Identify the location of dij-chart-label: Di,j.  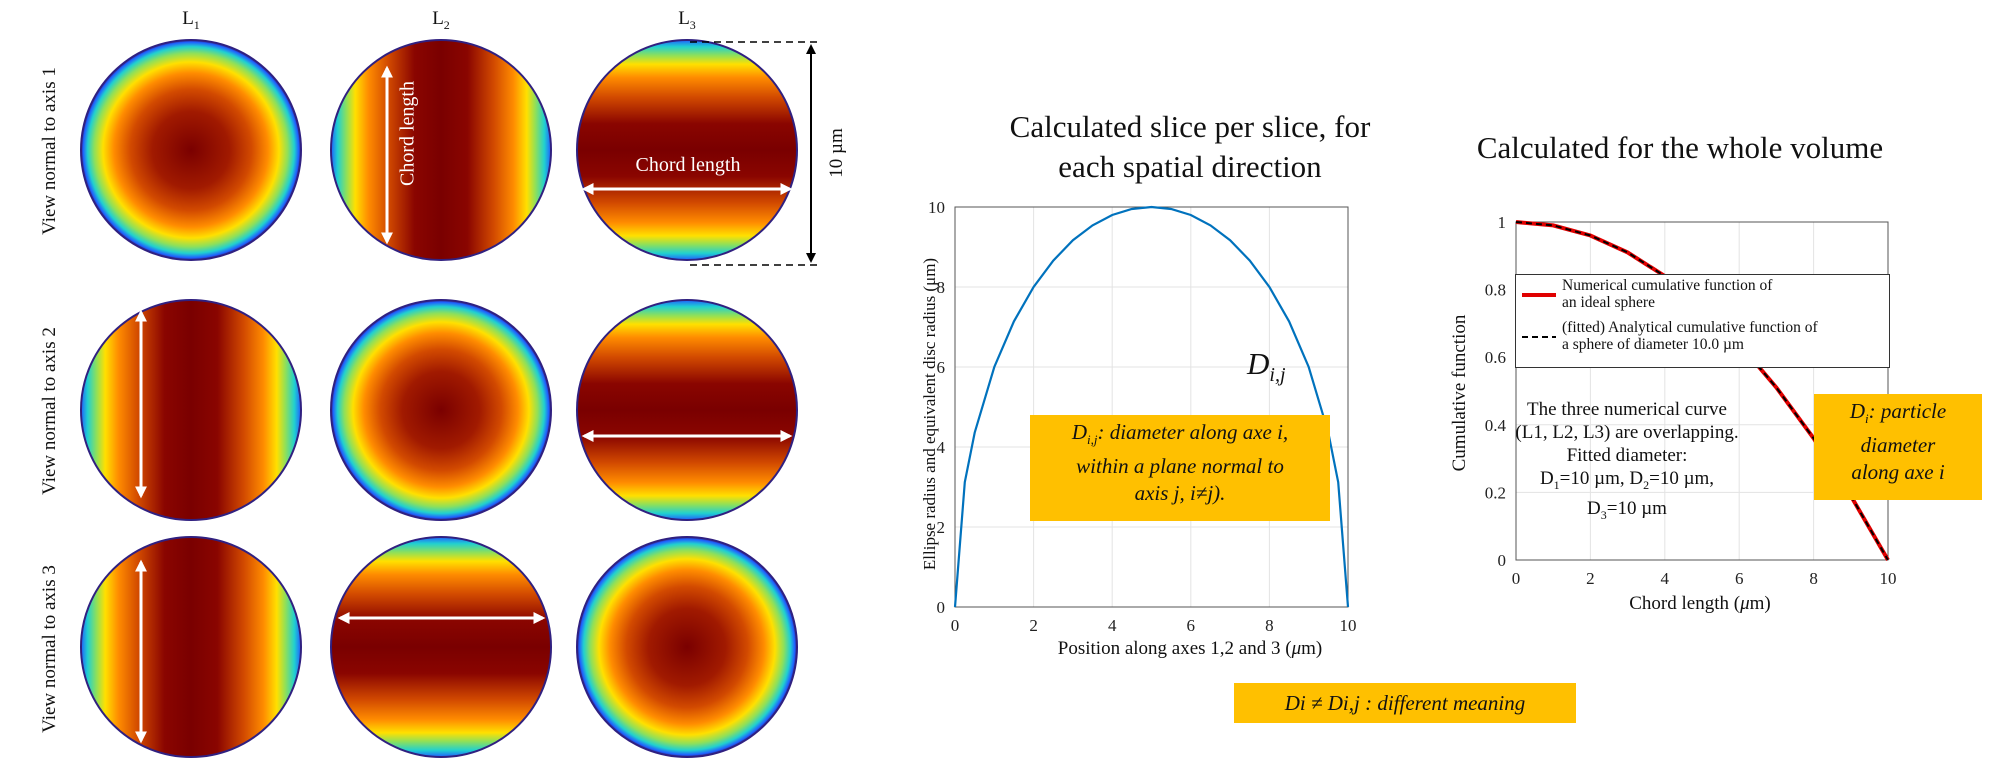
(1266, 366).